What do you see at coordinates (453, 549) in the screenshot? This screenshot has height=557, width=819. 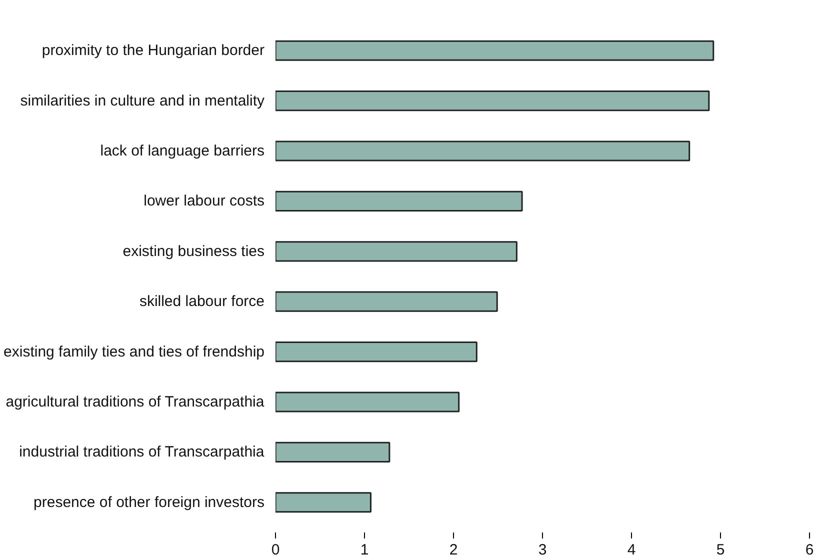 I see `x-tick-label: 2` at bounding box center [453, 549].